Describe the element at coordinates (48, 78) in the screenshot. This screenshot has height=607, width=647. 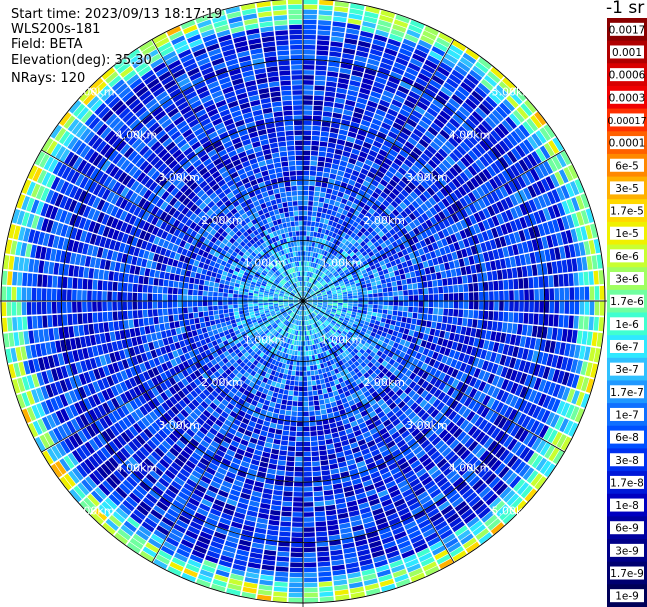
I see `nrays-label: NRays: 120` at that location.